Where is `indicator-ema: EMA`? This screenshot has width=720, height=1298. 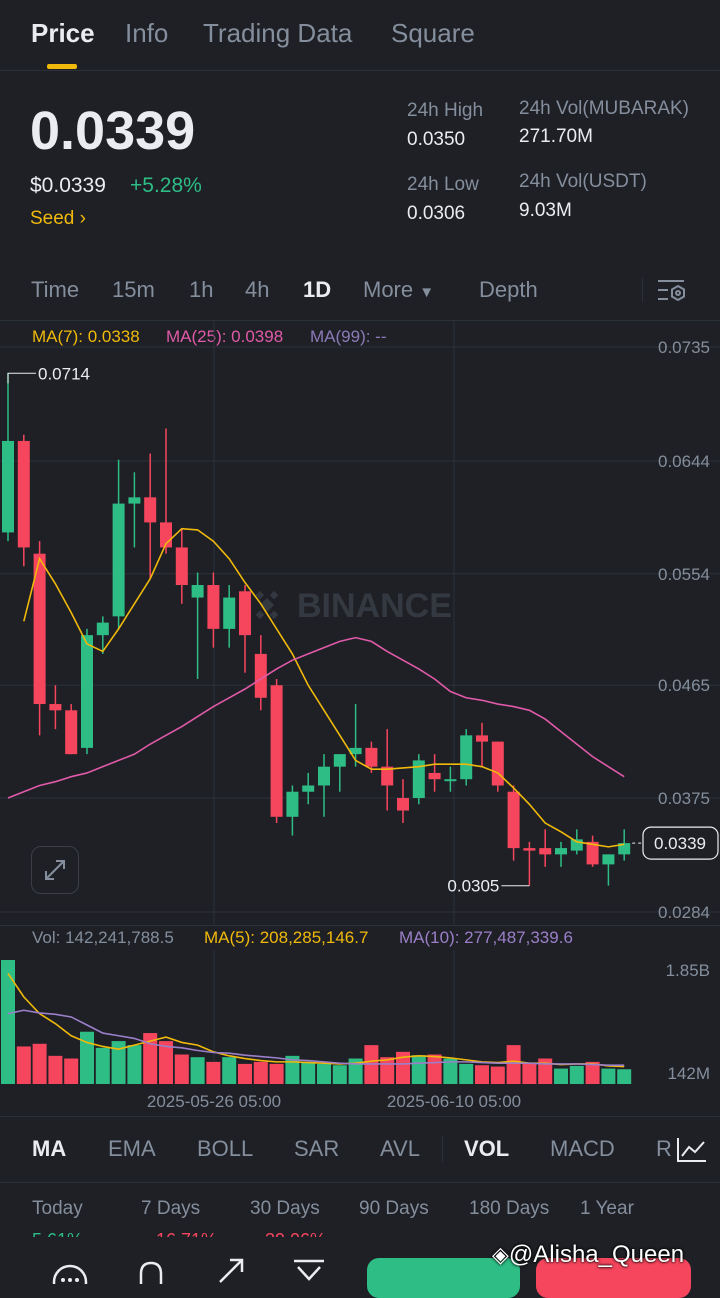
indicator-ema: EMA is located at coordinates (132, 1148).